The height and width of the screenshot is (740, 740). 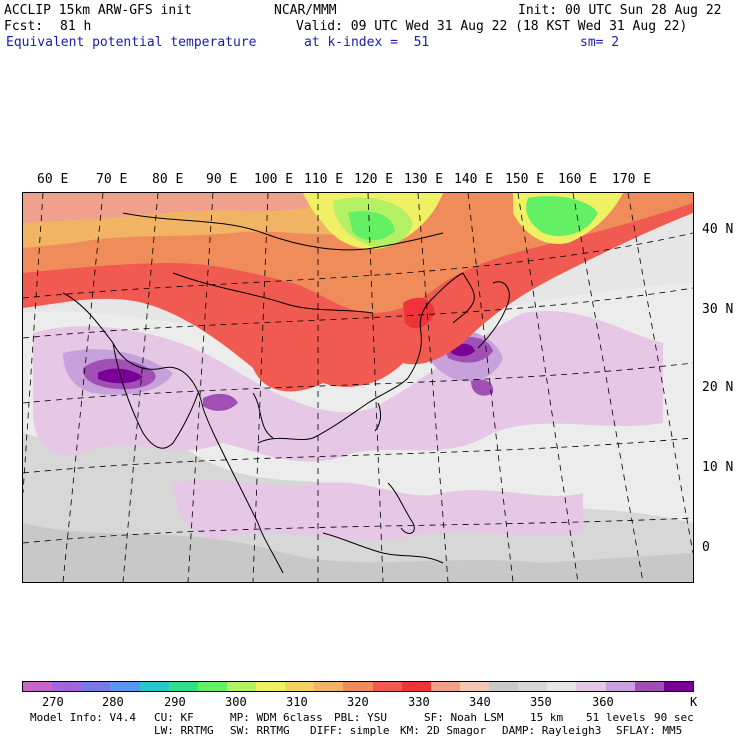 What do you see at coordinates (53, 702) in the screenshot?
I see `colorbar-tick: 270` at bounding box center [53, 702].